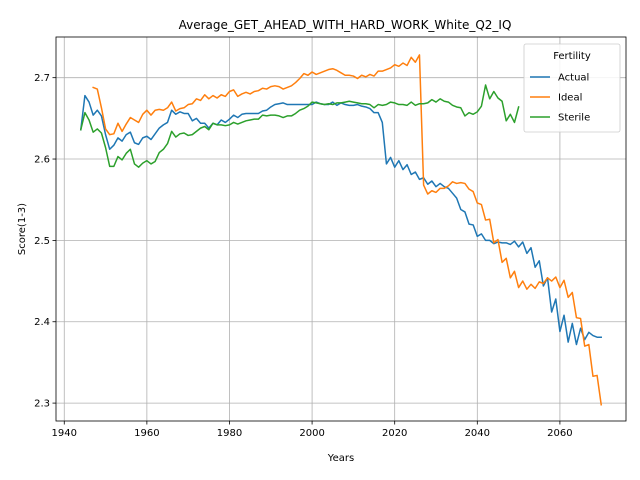 Image resolution: width=640 pixels, height=480 pixels. What do you see at coordinates (299, 126) in the screenshot?
I see `series-line-sterile` at bounding box center [299, 126].